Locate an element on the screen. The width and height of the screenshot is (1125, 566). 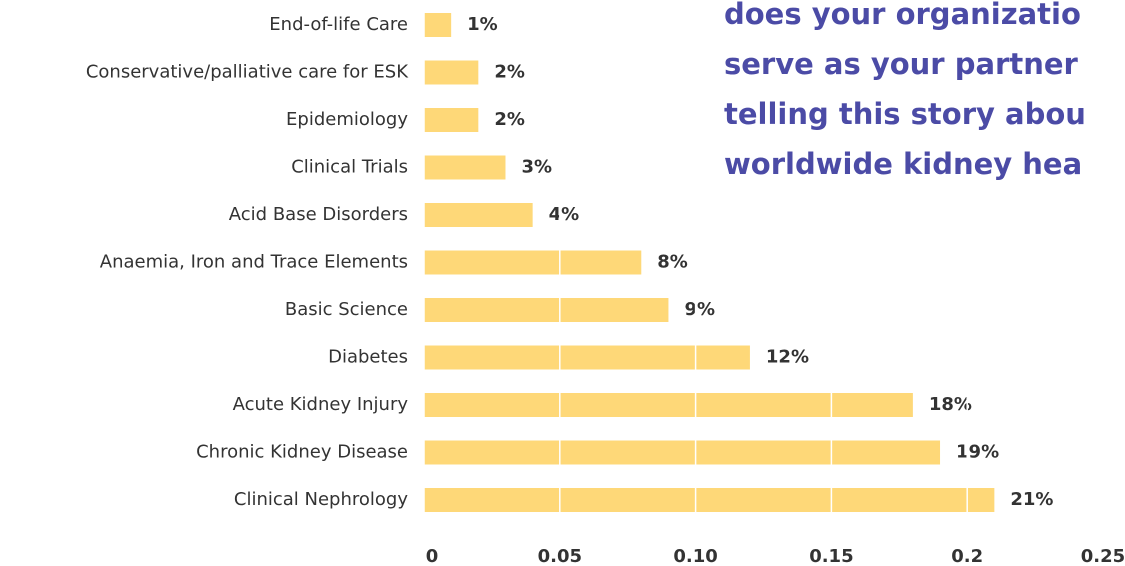
category-label: End-of-life Care is located at coordinates (338, 24).